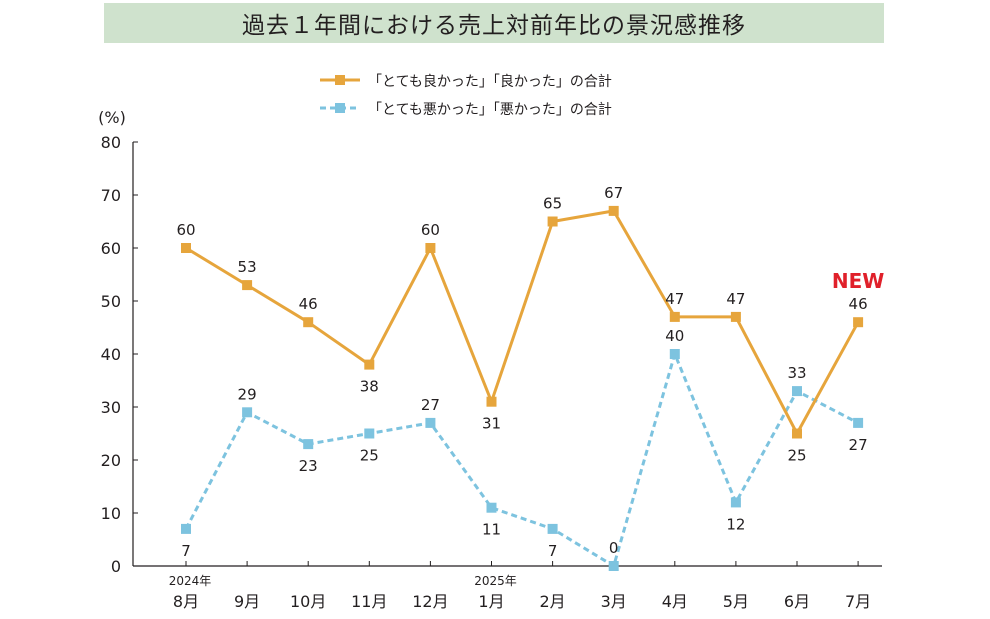  I want to click on bad-data-label: 11, so click(491, 530).